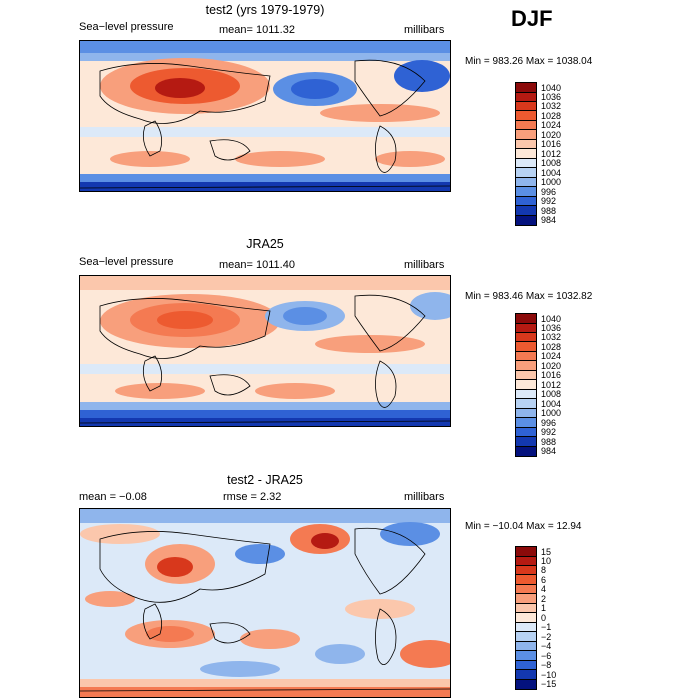 The image size is (700, 700). I want to click on colorbar-tick: −10, so click(549, 675).